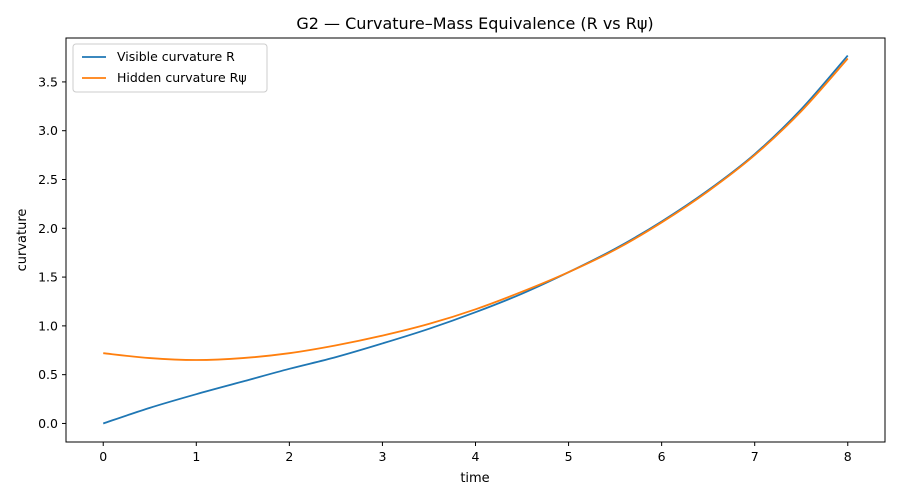 This screenshot has height=500, width=900. Describe the element at coordinates (103, 456) in the screenshot. I see `x-tick-label: 0` at that location.